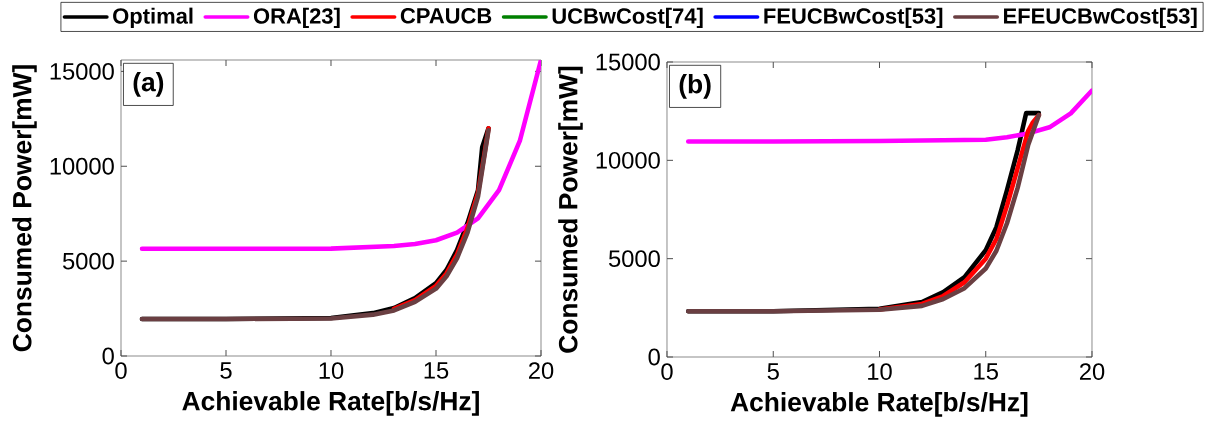 Image resolution: width=1226 pixels, height=441 pixels. I want to click on legend-label: UCBwCost[74], so click(627, 18).